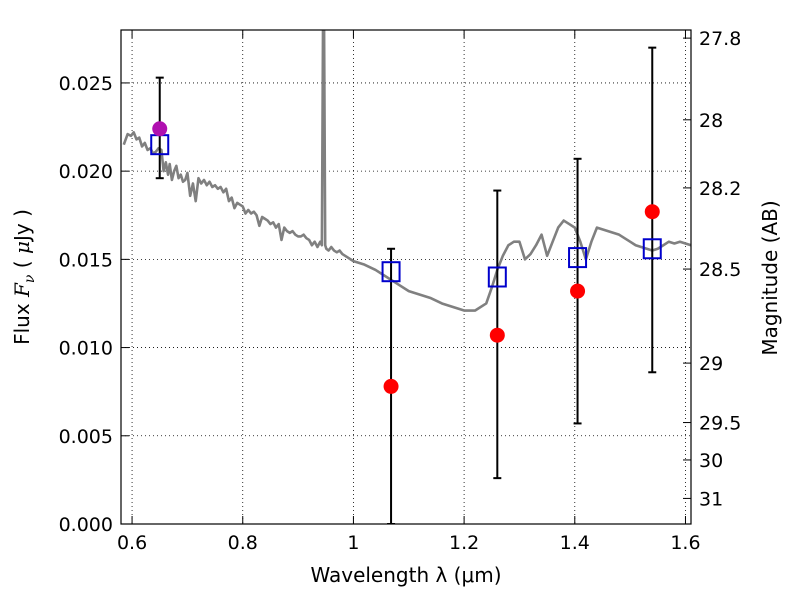  What do you see at coordinates (86, 525) in the screenshot?
I see `y-tick-label: 0.000` at bounding box center [86, 525].